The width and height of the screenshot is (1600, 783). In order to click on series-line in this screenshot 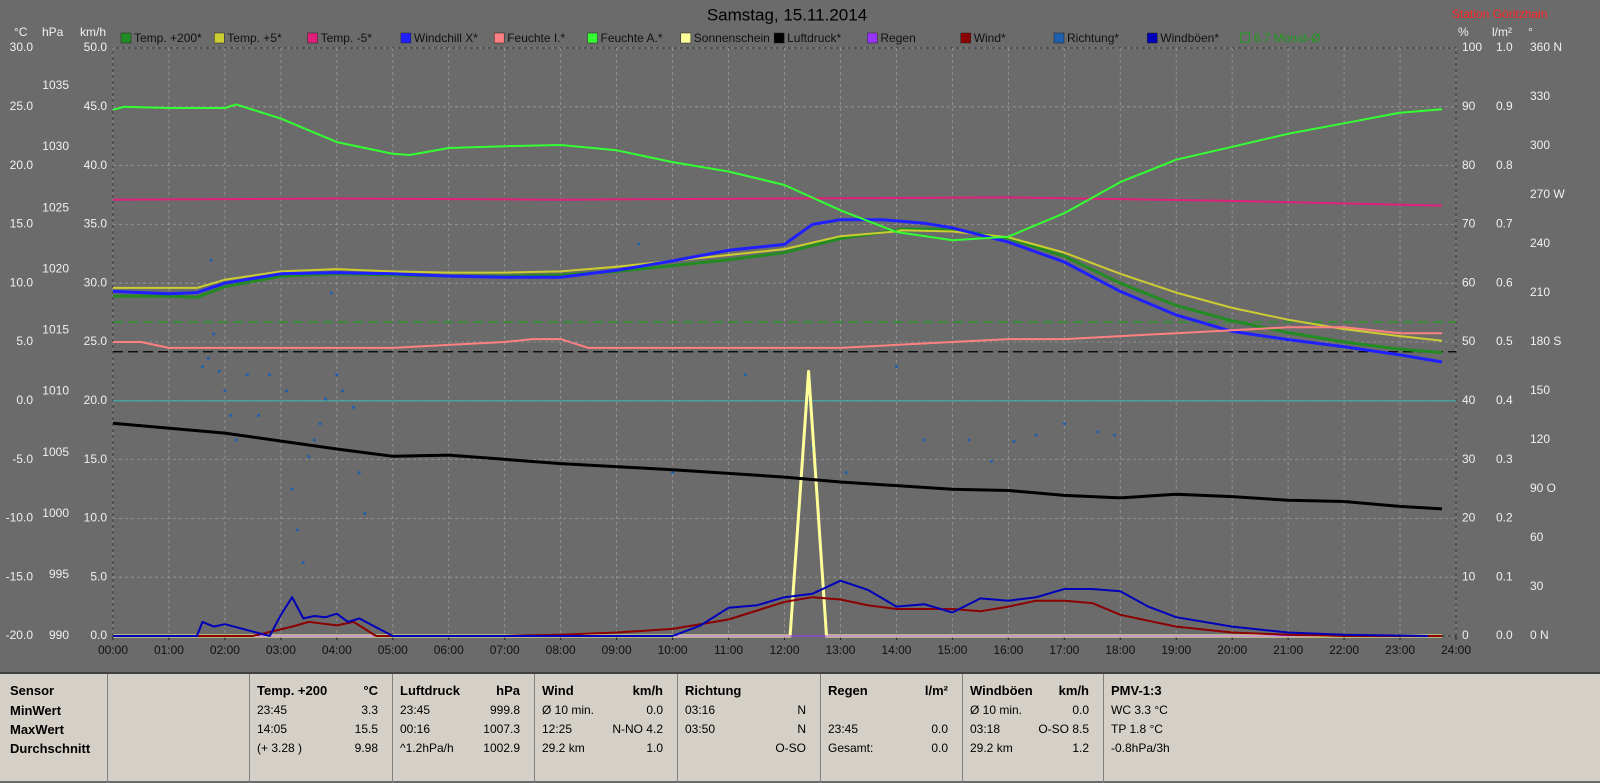, I will do `click(778, 291)`.